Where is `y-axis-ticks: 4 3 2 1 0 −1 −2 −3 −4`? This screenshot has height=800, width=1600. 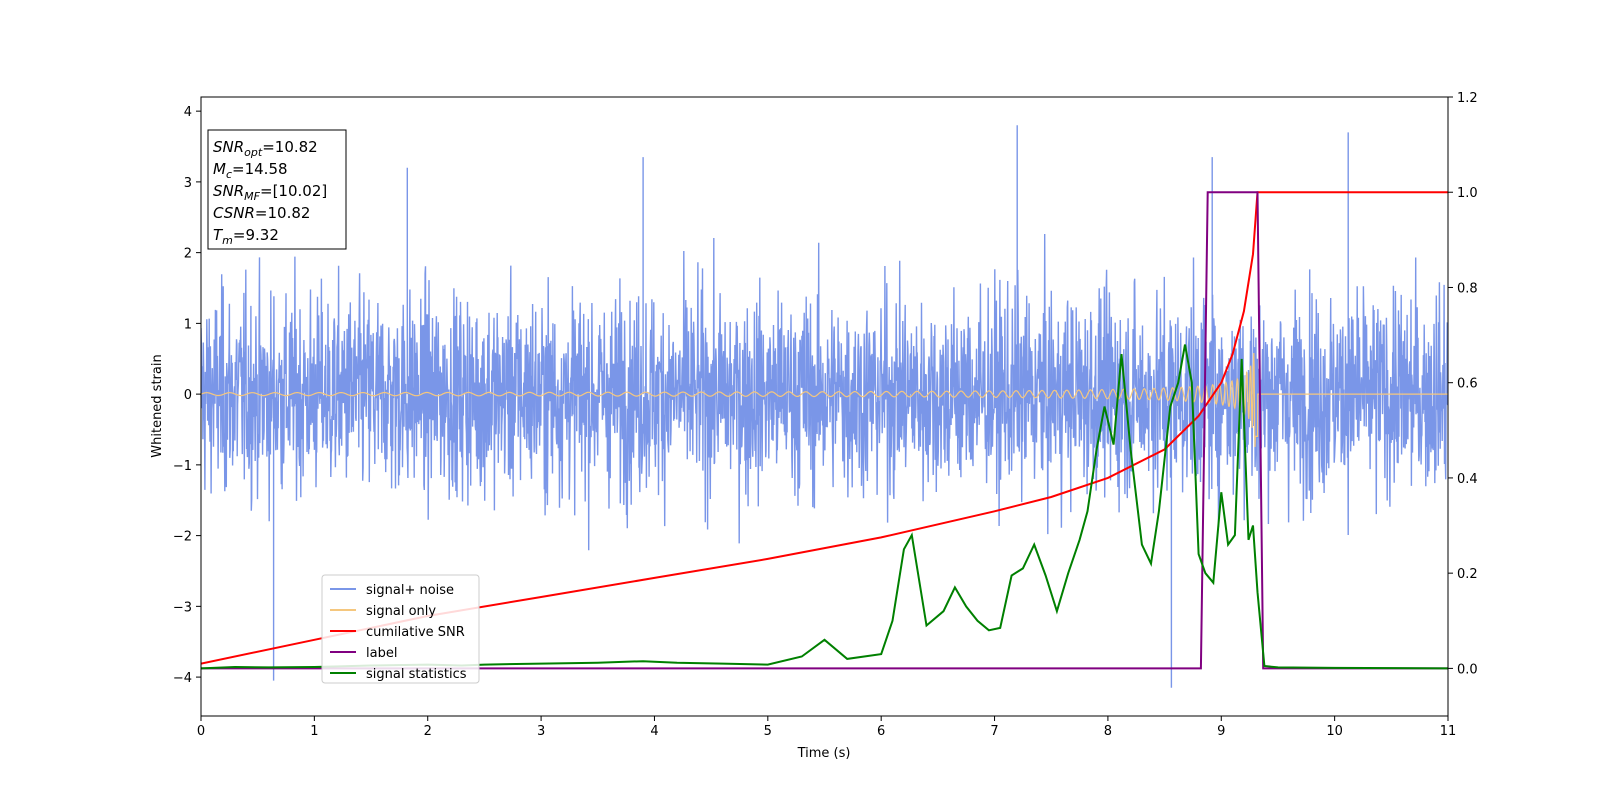 y-axis-ticks: 4 3 2 1 0 −1 −2 −3 −4 is located at coordinates (187, 395).